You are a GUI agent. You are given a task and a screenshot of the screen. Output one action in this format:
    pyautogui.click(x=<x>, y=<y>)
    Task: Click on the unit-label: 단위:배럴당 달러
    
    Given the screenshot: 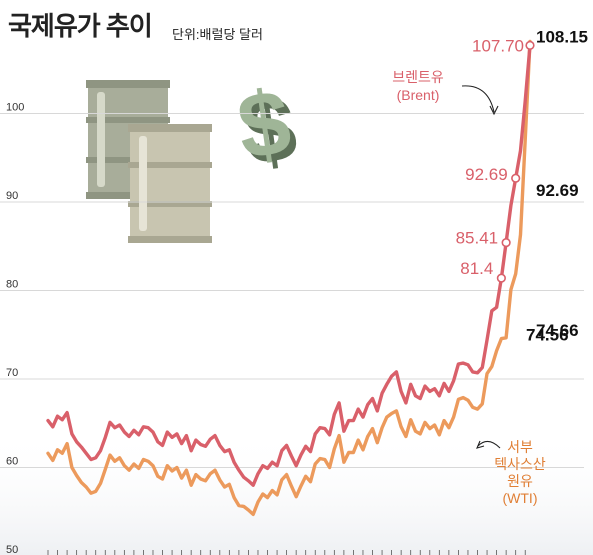 What is the action you would take?
    pyautogui.click(x=217, y=34)
    